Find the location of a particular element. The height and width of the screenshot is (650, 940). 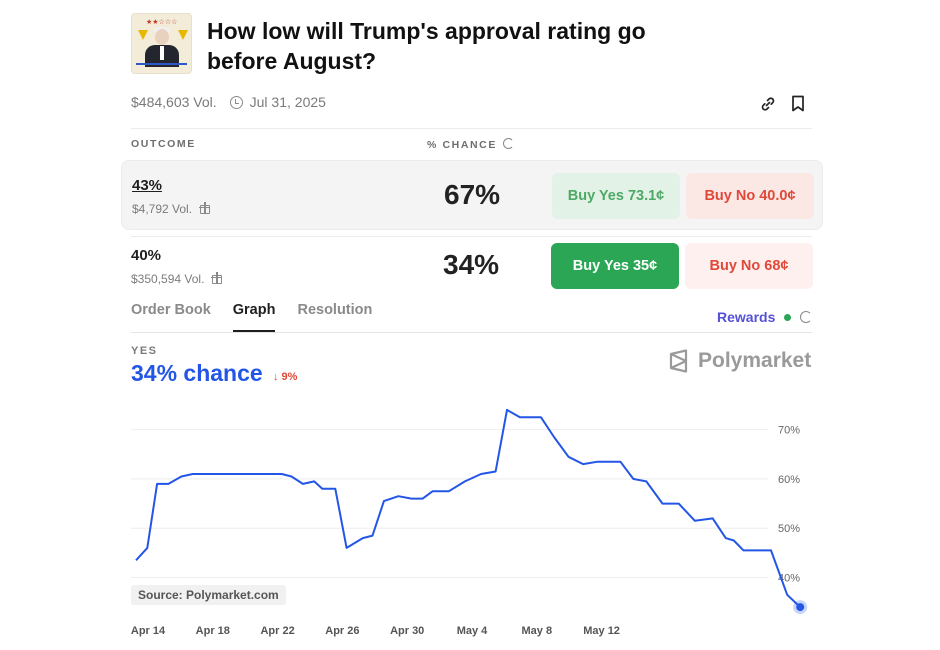

y-tick-label: 50% is located at coordinates (789, 529).